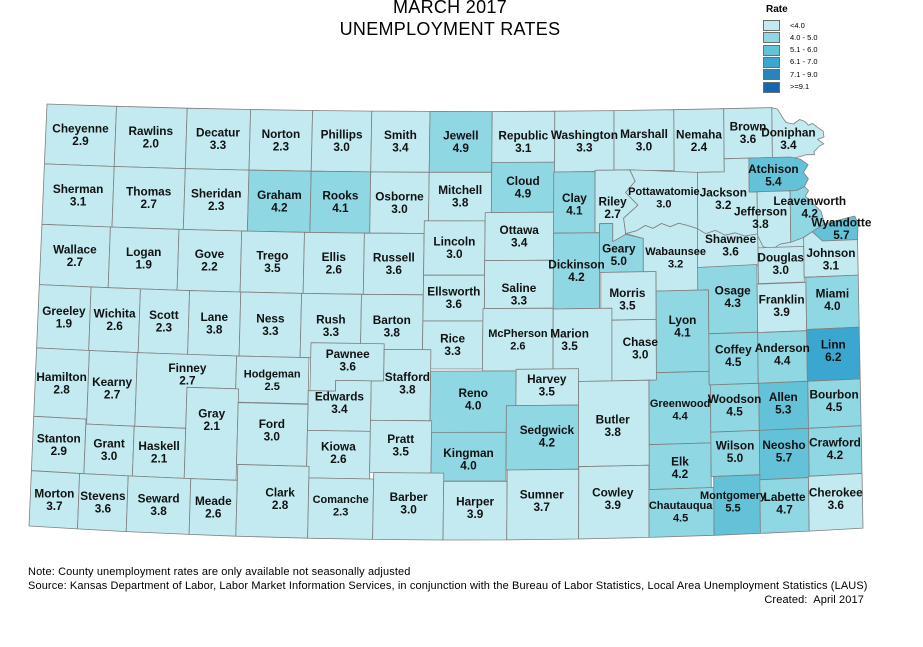  Describe the element at coordinates (681, 512) in the screenshot. I see `svg-text:Chautauqua4.5: Chautauqua 4.5` at that location.